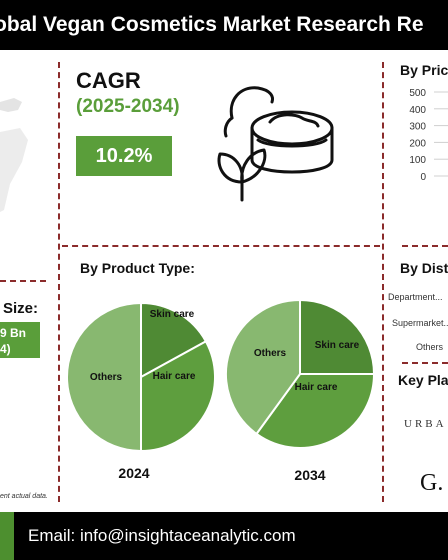  I want to click on footer-accent, so click(7, 536).